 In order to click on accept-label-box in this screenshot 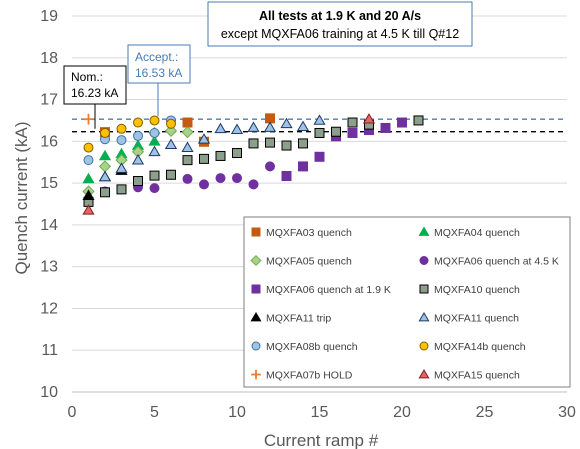, I will do `click(159, 64)`.